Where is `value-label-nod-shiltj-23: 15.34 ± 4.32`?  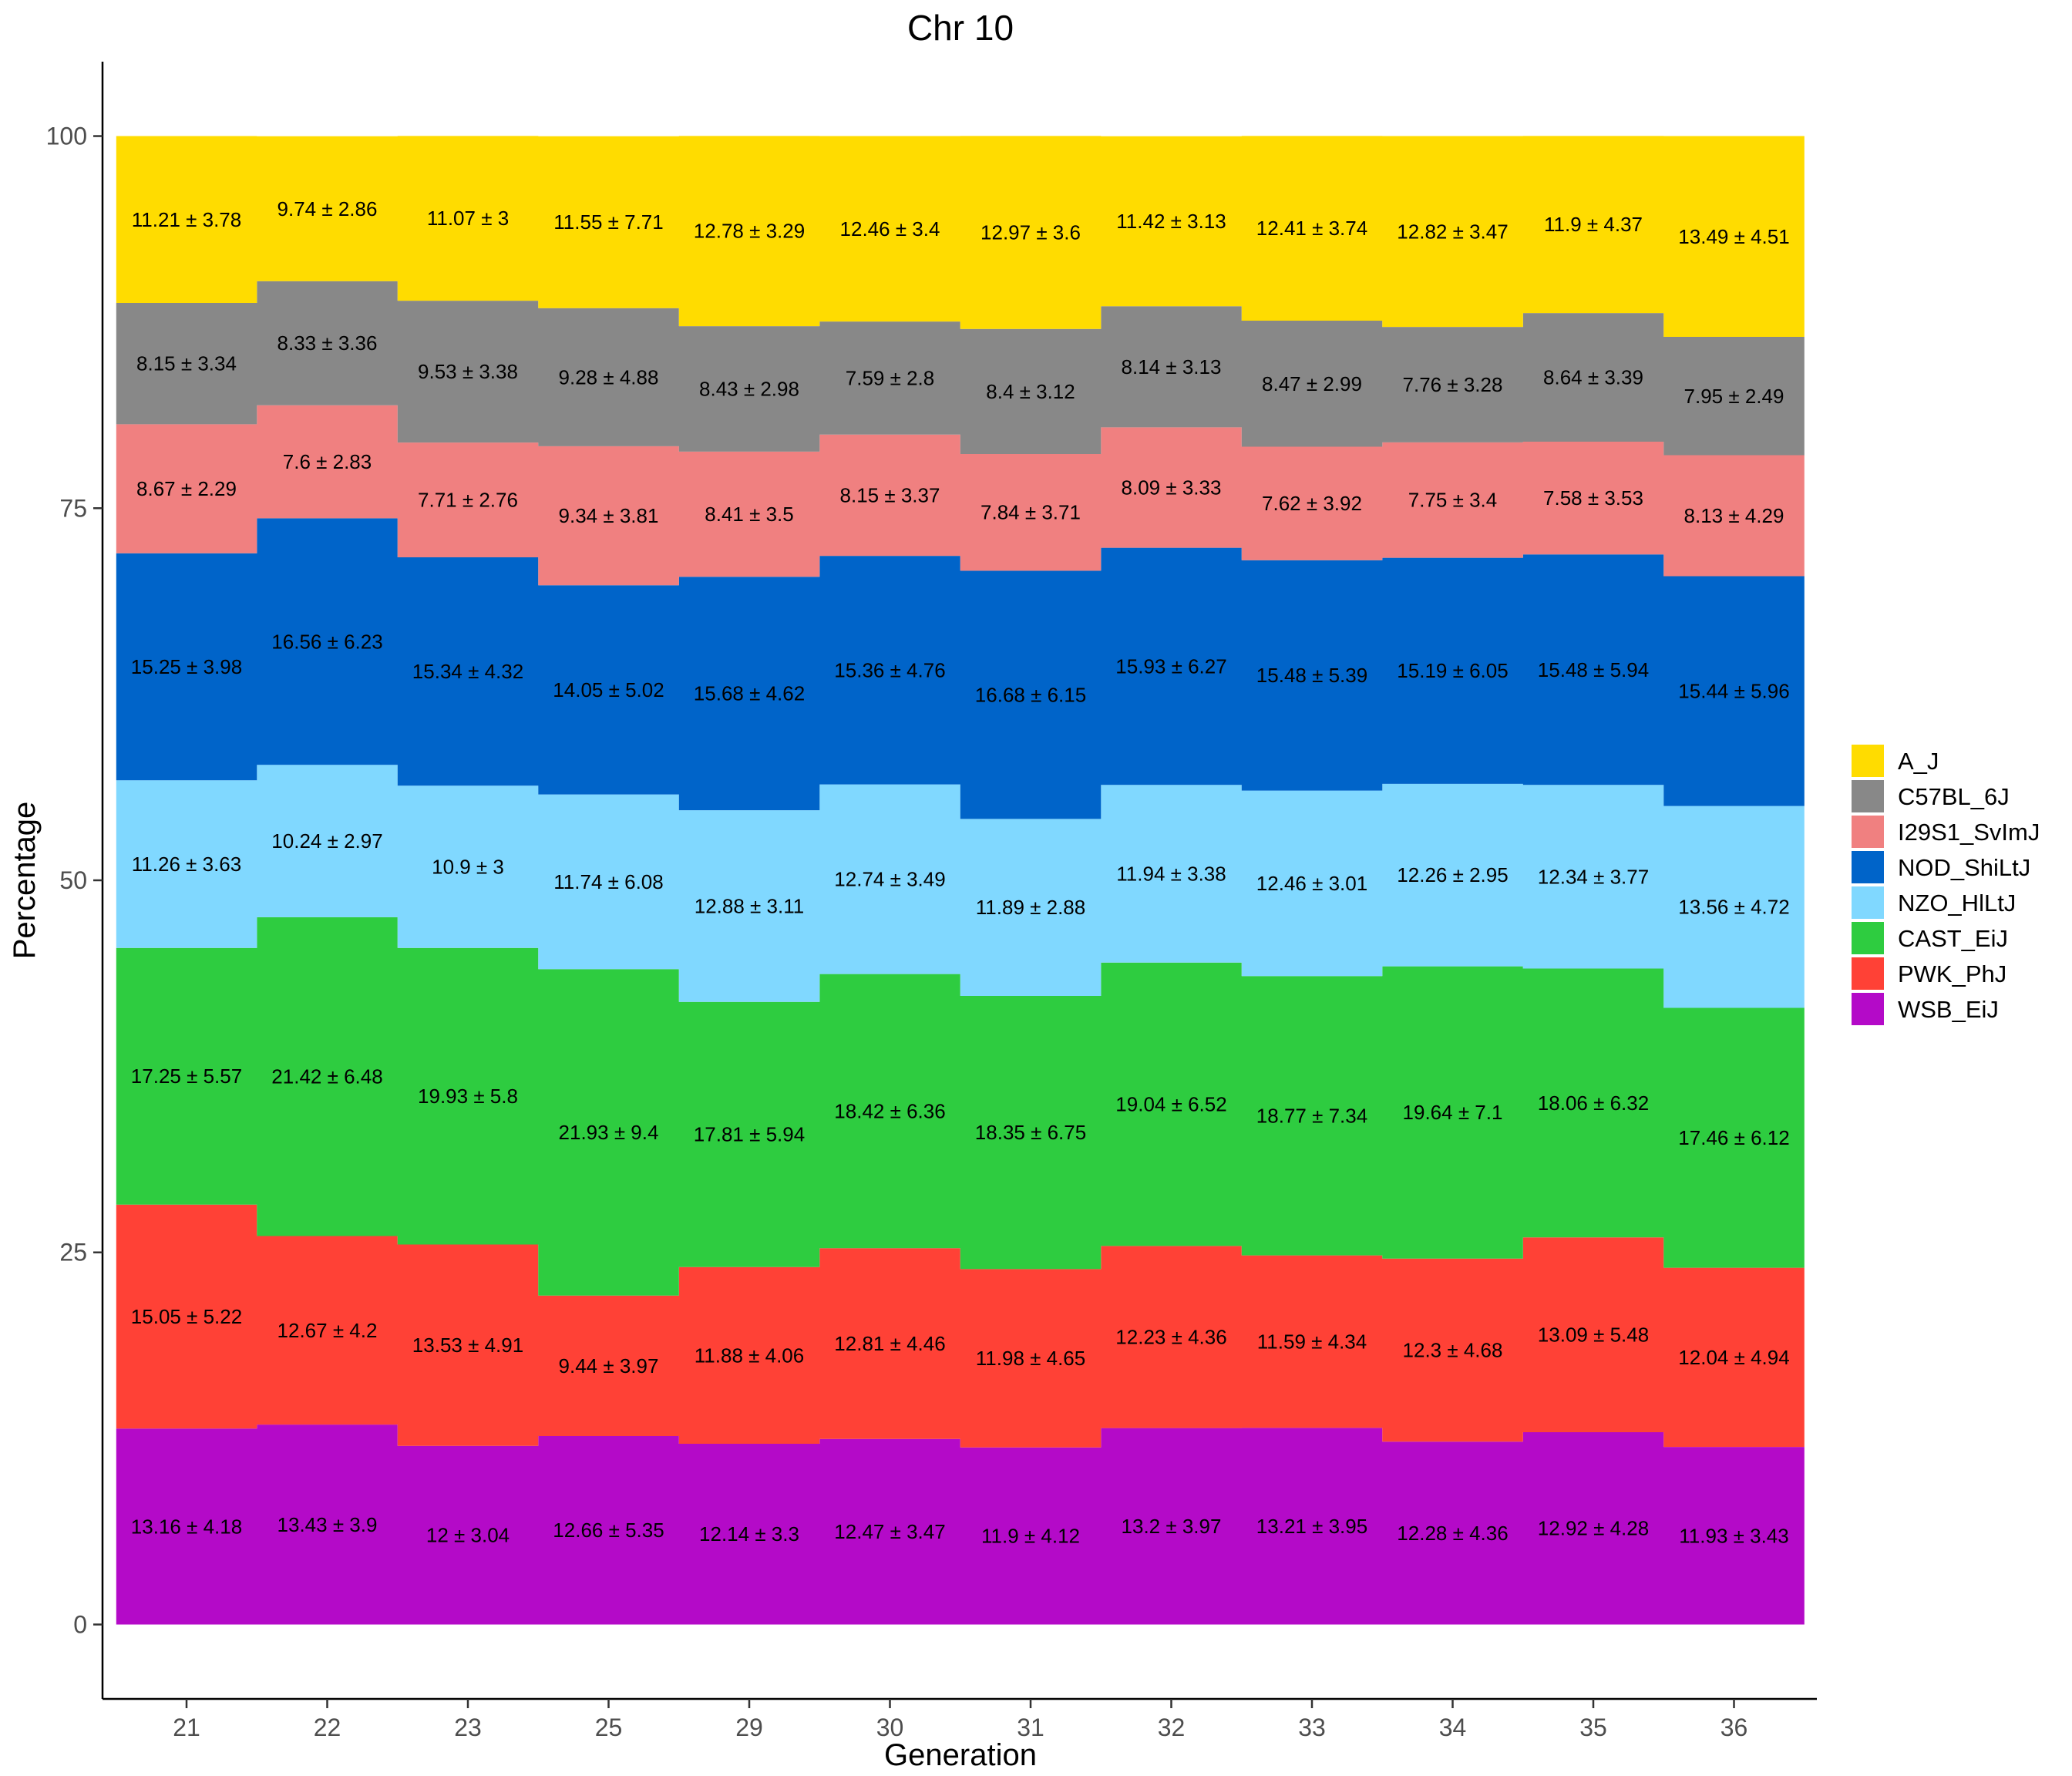
value-label-nod-shiltj-23: 15.34 ± 4.32 is located at coordinates (468, 672).